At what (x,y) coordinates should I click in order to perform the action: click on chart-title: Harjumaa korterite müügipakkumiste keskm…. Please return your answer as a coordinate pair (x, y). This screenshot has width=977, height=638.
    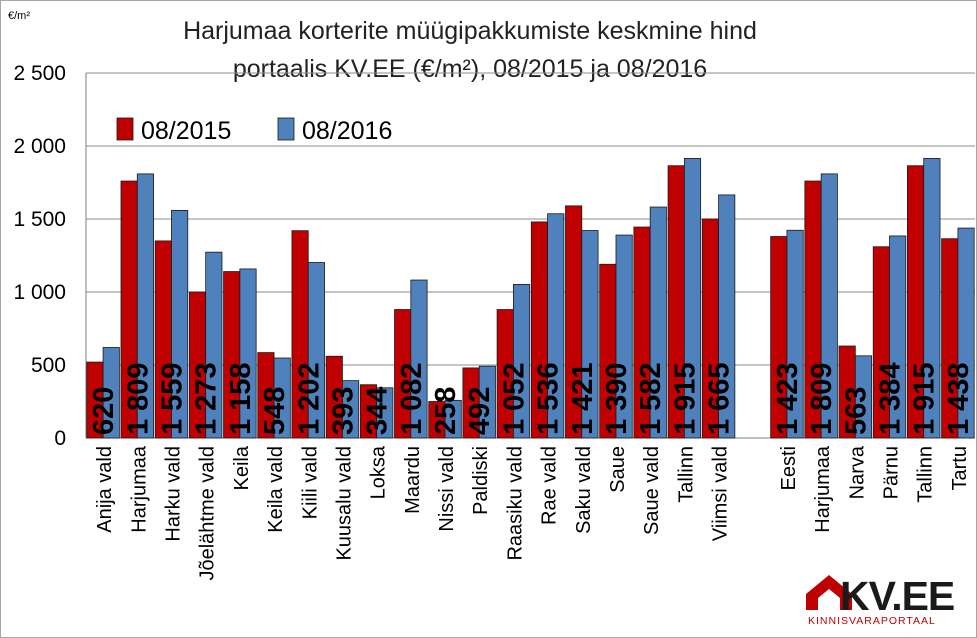
    Looking at the image, I should click on (470, 50).